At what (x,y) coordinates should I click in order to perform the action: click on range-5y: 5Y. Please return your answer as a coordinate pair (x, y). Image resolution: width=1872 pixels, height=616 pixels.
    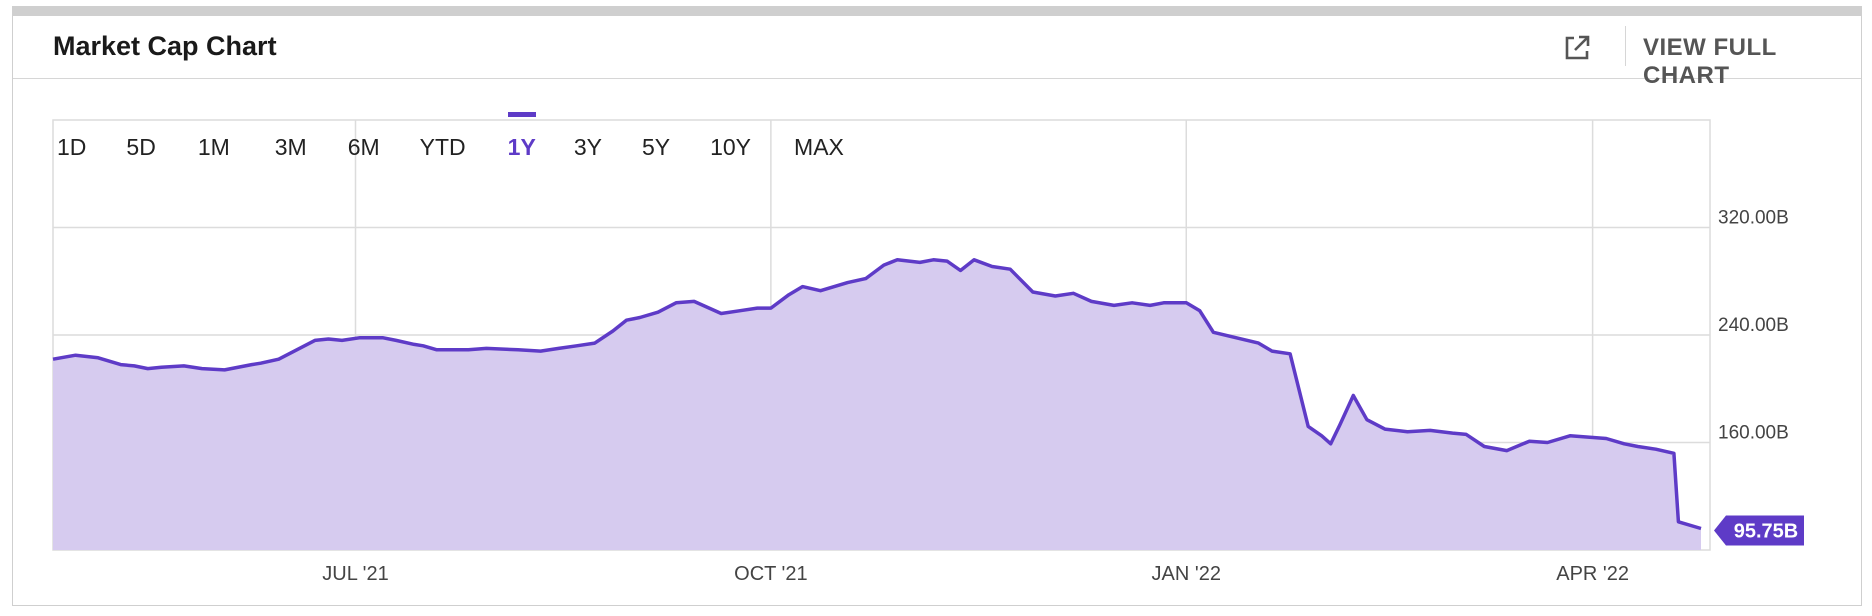
    Looking at the image, I should click on (656, 147).